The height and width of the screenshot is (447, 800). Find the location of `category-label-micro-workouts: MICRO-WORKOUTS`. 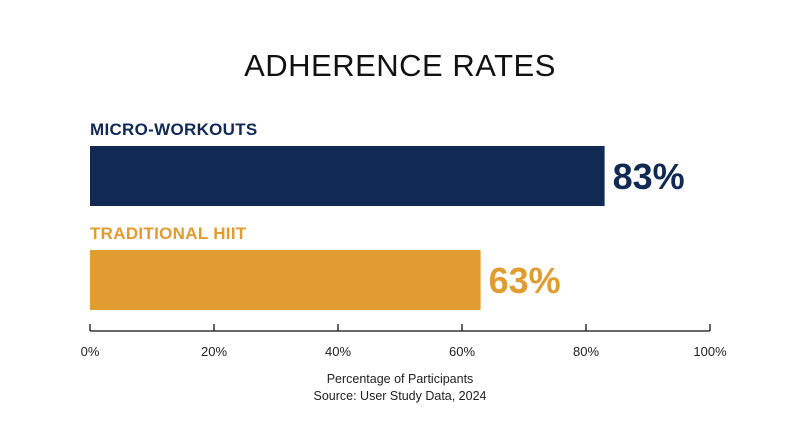

category-label-micro-workouts: MICRO-WORKOUTS is located at coordinates (174, 129).